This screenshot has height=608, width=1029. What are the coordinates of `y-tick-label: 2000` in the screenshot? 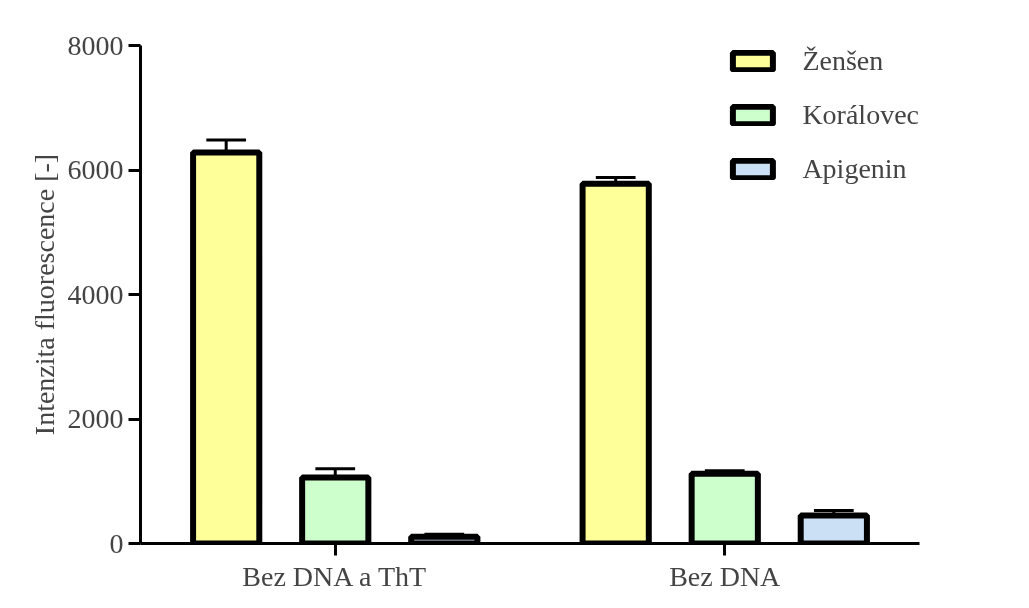 It's located at (95, 418).